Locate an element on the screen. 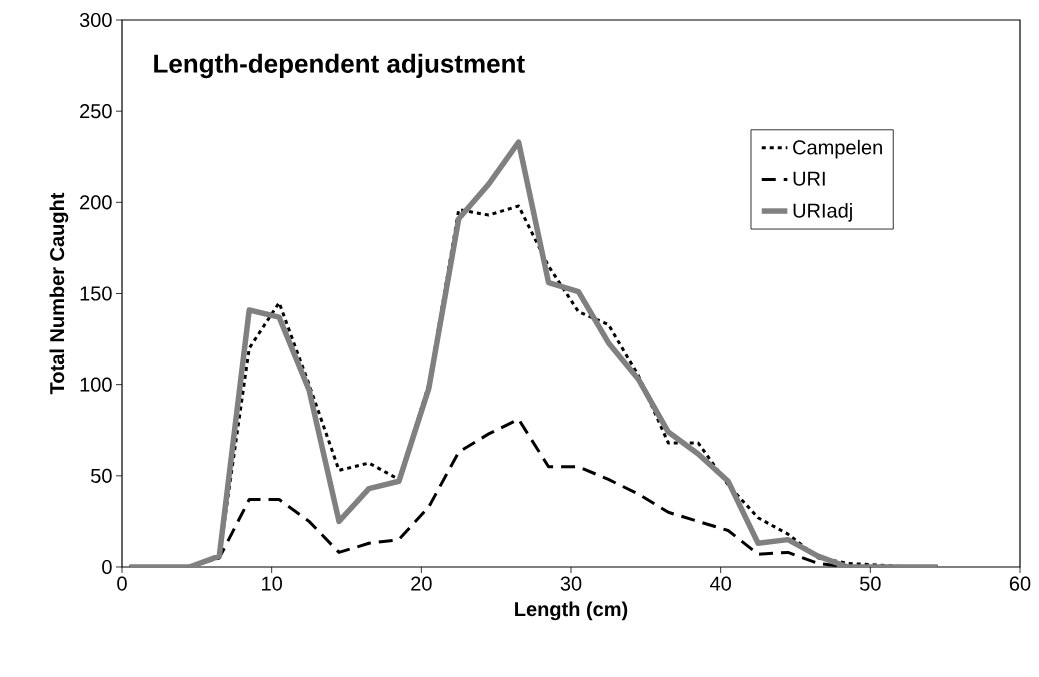 This screenshot has height=677, width=1039. x-tick-label: 20 is located at coordinates (421, 583).